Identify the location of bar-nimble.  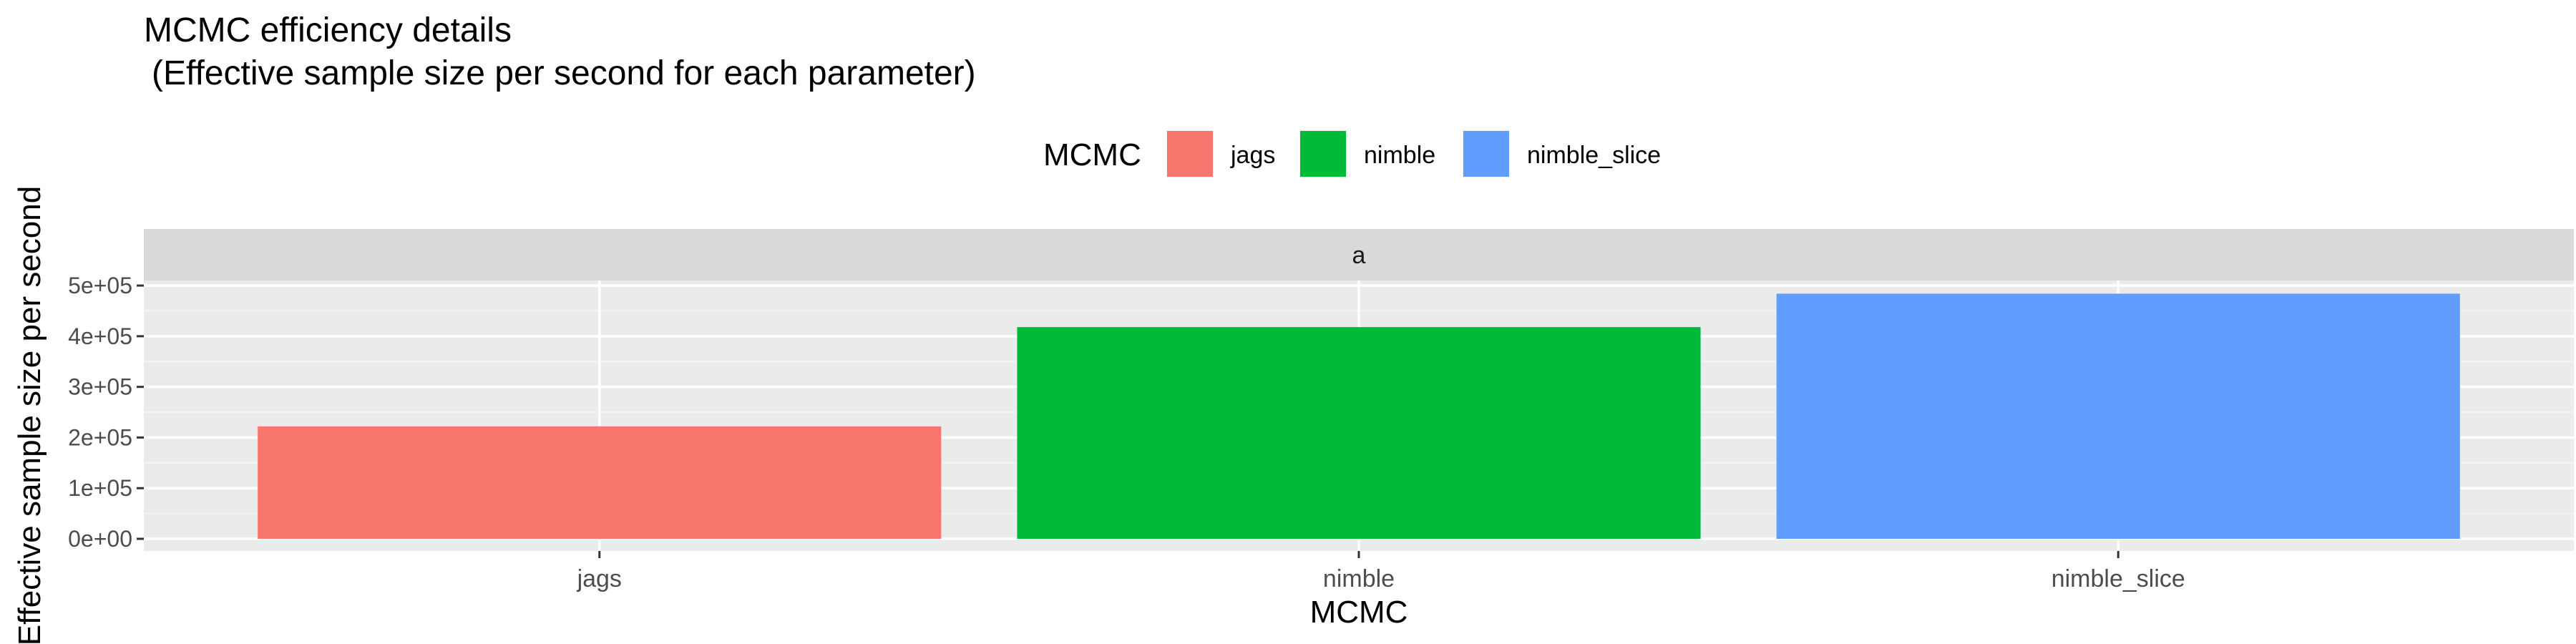
(1359, 433).